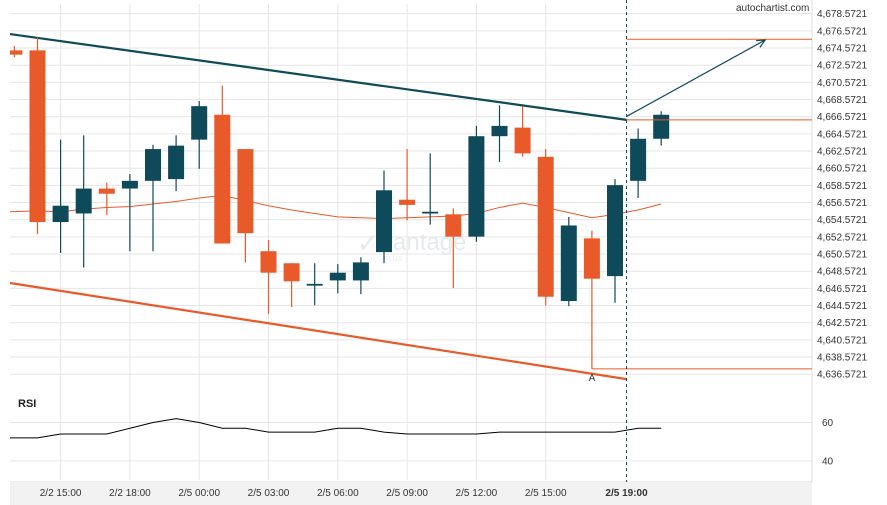 The width and height of the screenshot is (887, 505). What do you see at coordinates (842, 220) in the screenshot?
I see `y-tick-label: 4,654.5721` at bounding box center [842, 220].